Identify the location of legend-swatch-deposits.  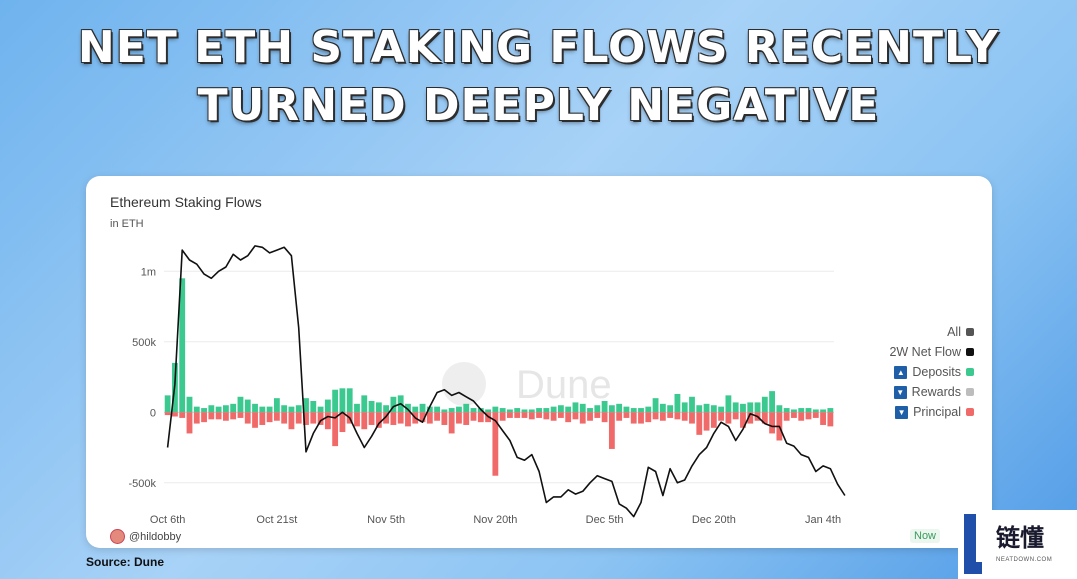
(970, 372).